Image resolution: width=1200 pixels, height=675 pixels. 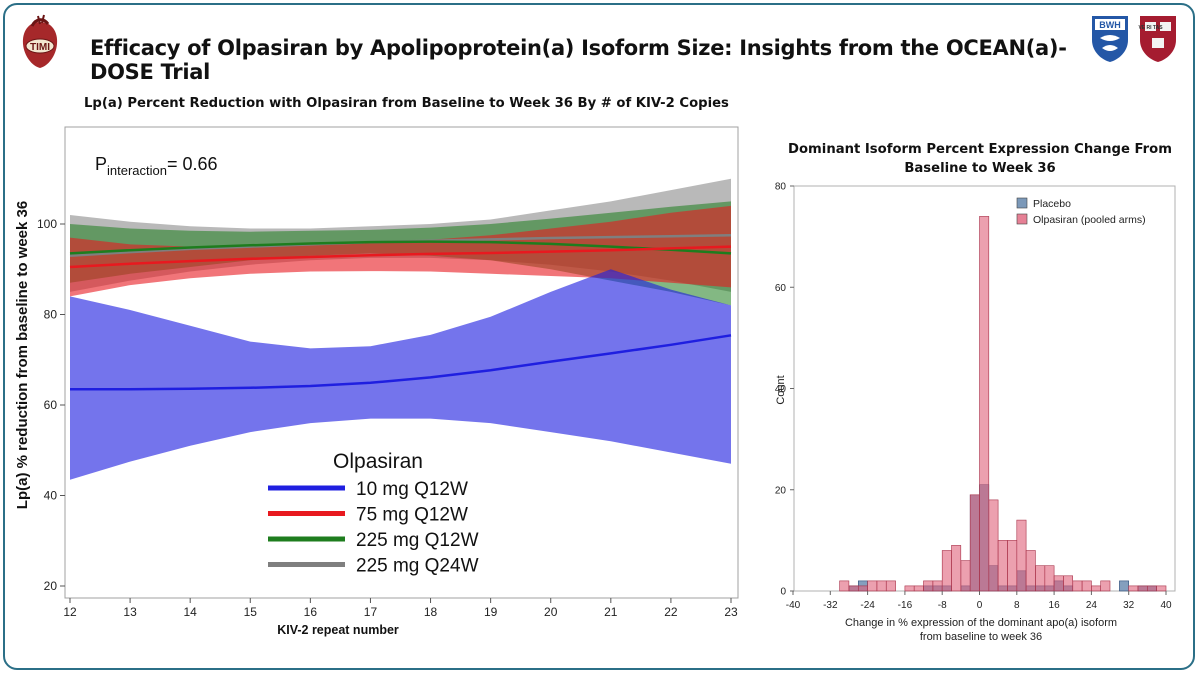 What do you see at coordinates (1158, 41) in the screenshot?
I see `harvard-logo: VE RI TAS` at bounding box center [1158, 41].